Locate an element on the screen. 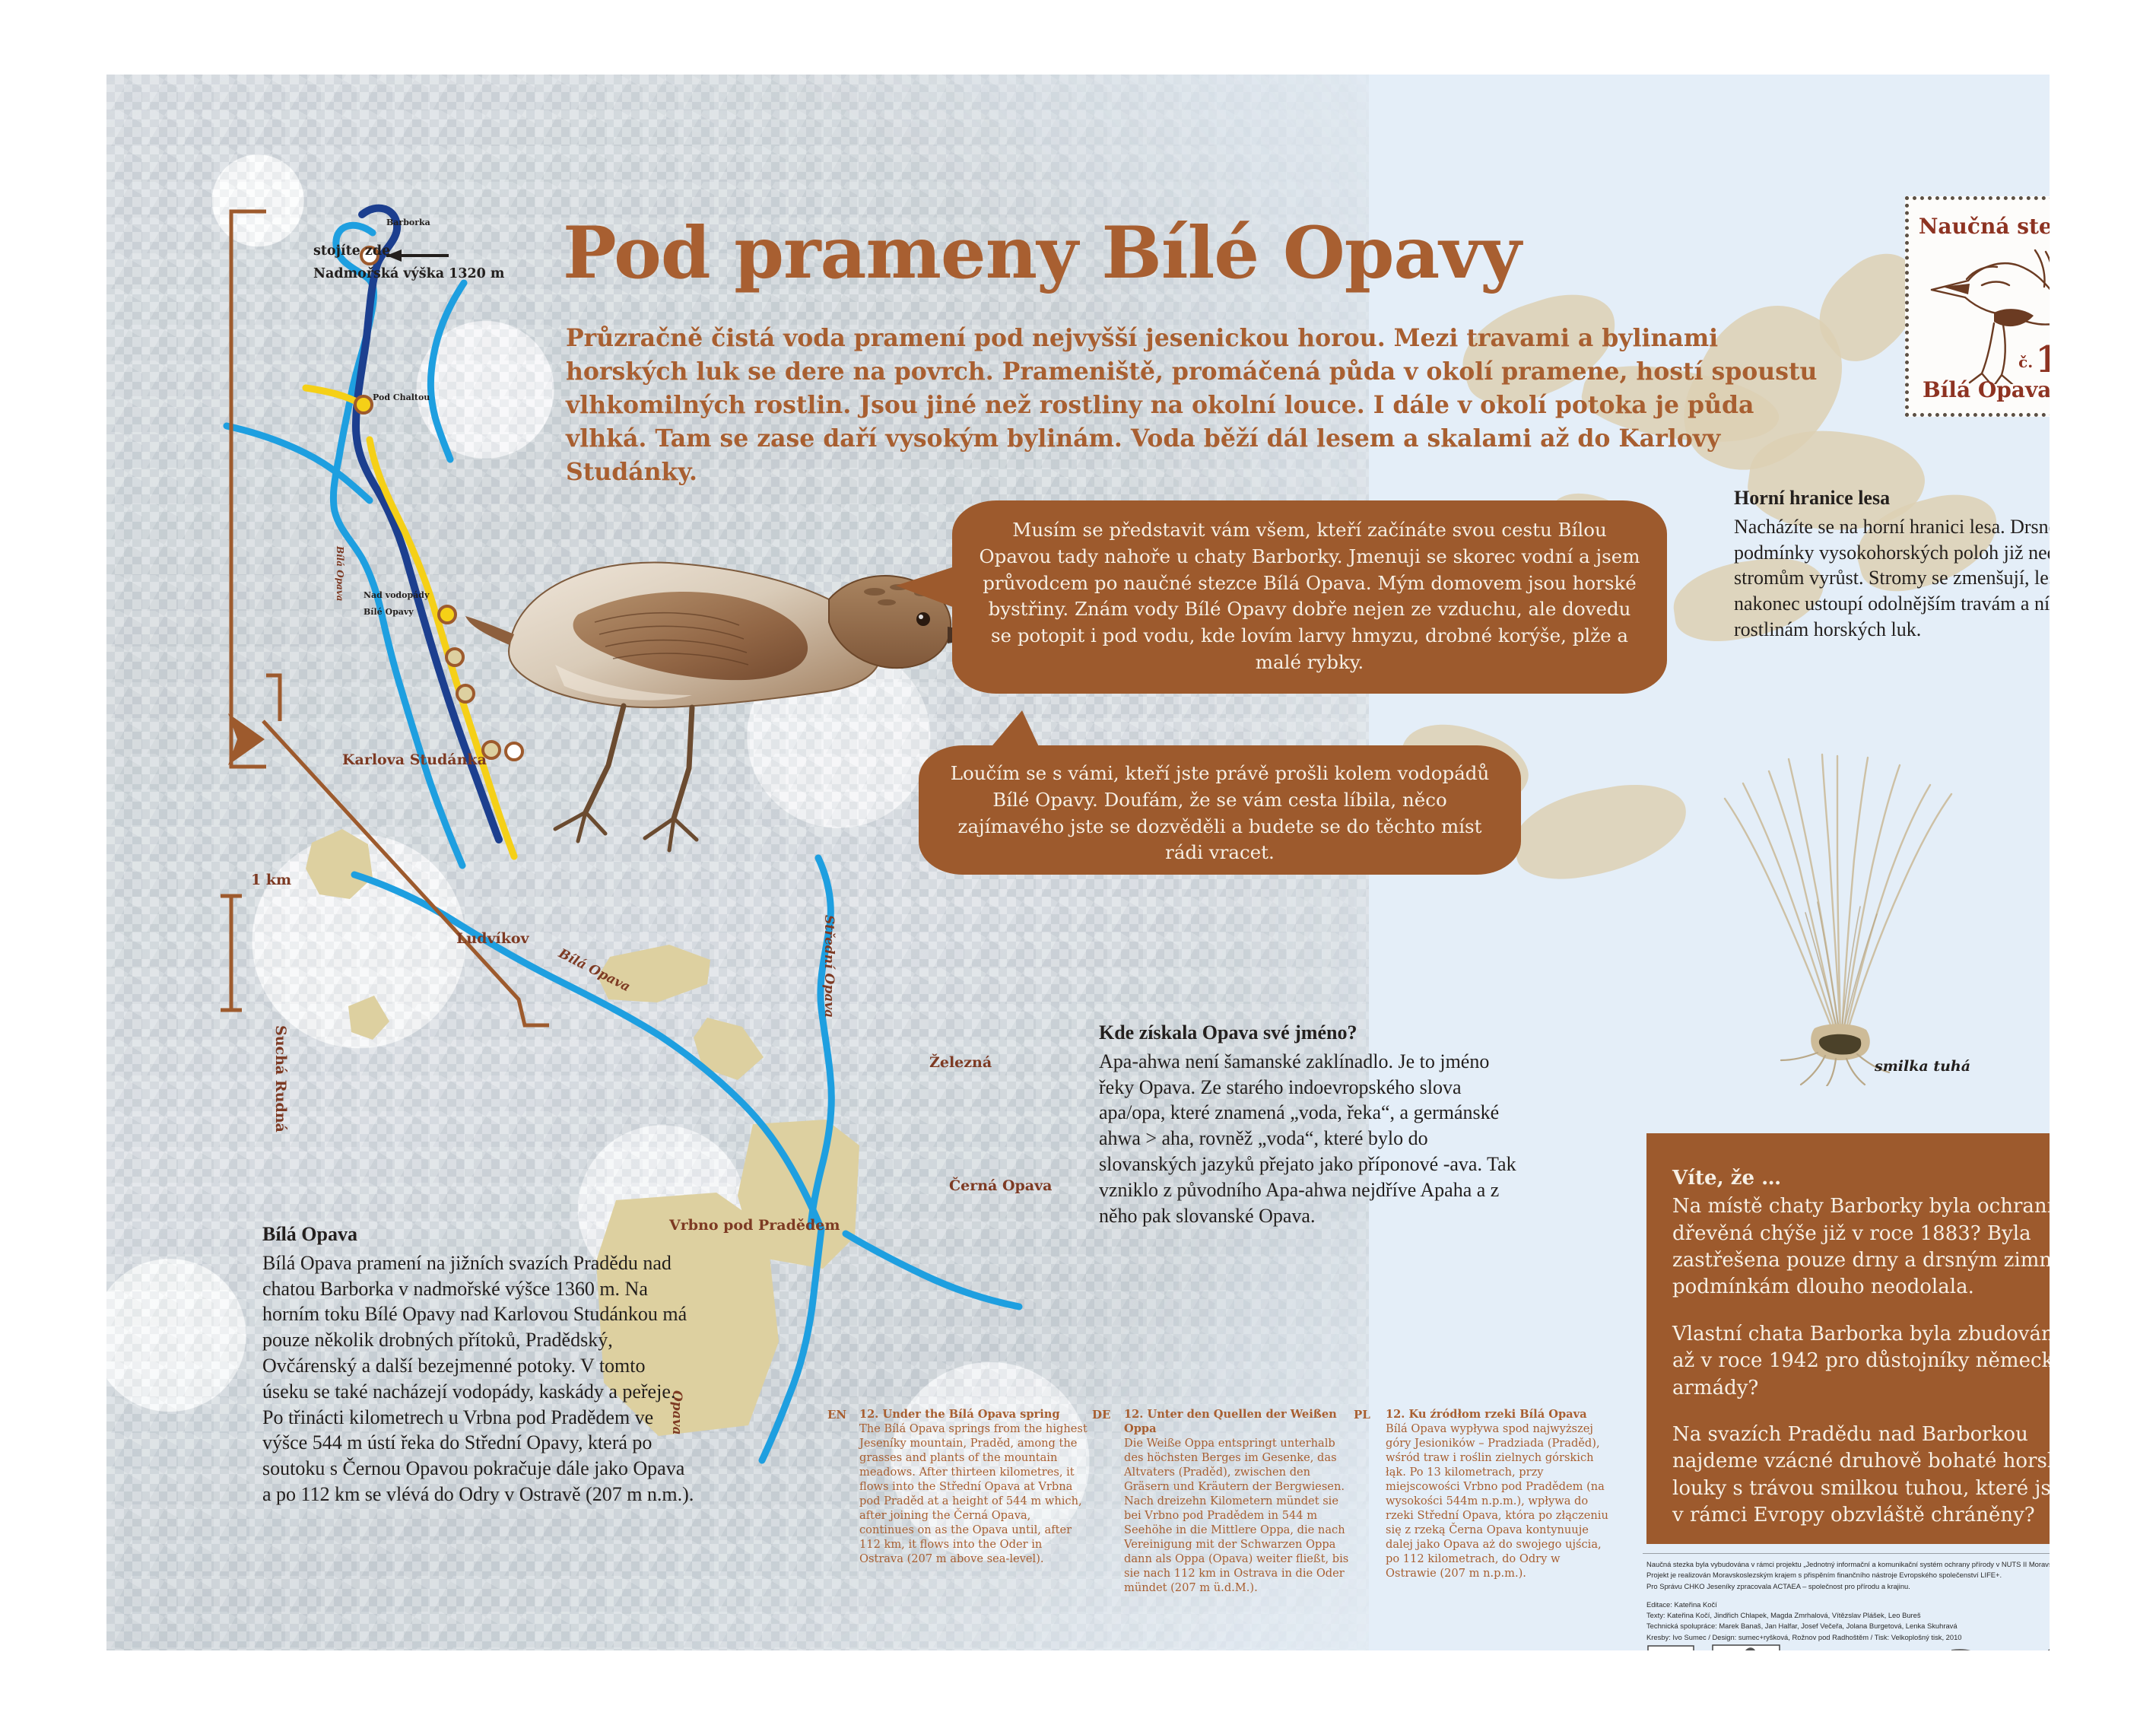  language-code-en: EN is located at coordinates (837, 1415).